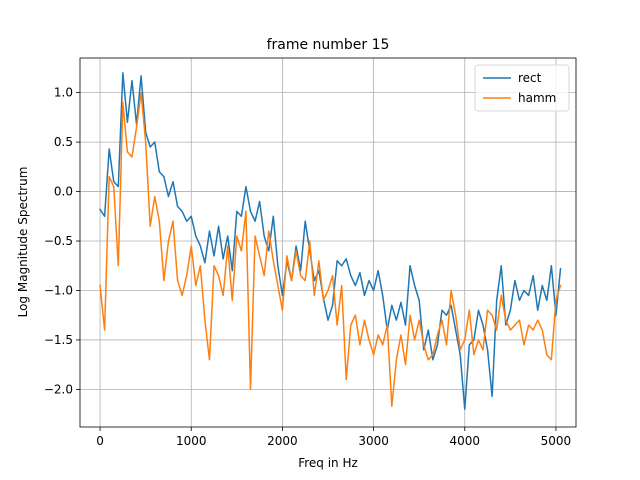  I want to click on x-tick-label: 4000, so click(464, 441).